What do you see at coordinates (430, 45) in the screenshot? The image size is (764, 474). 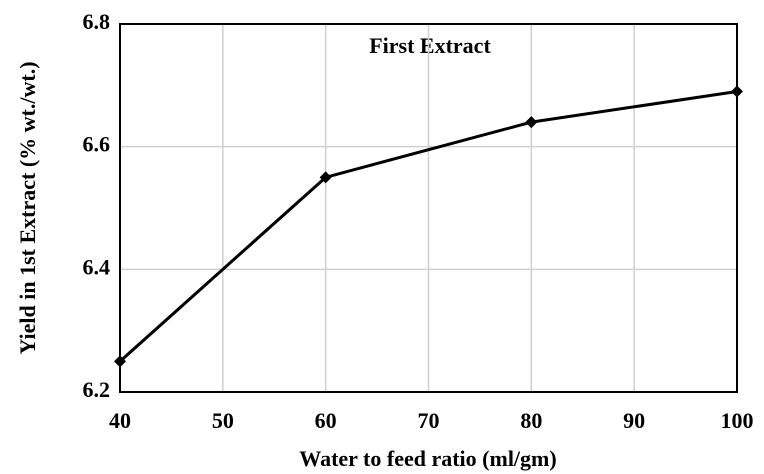 I see `chart-title: First Extract` at bounding box center [430, 45].